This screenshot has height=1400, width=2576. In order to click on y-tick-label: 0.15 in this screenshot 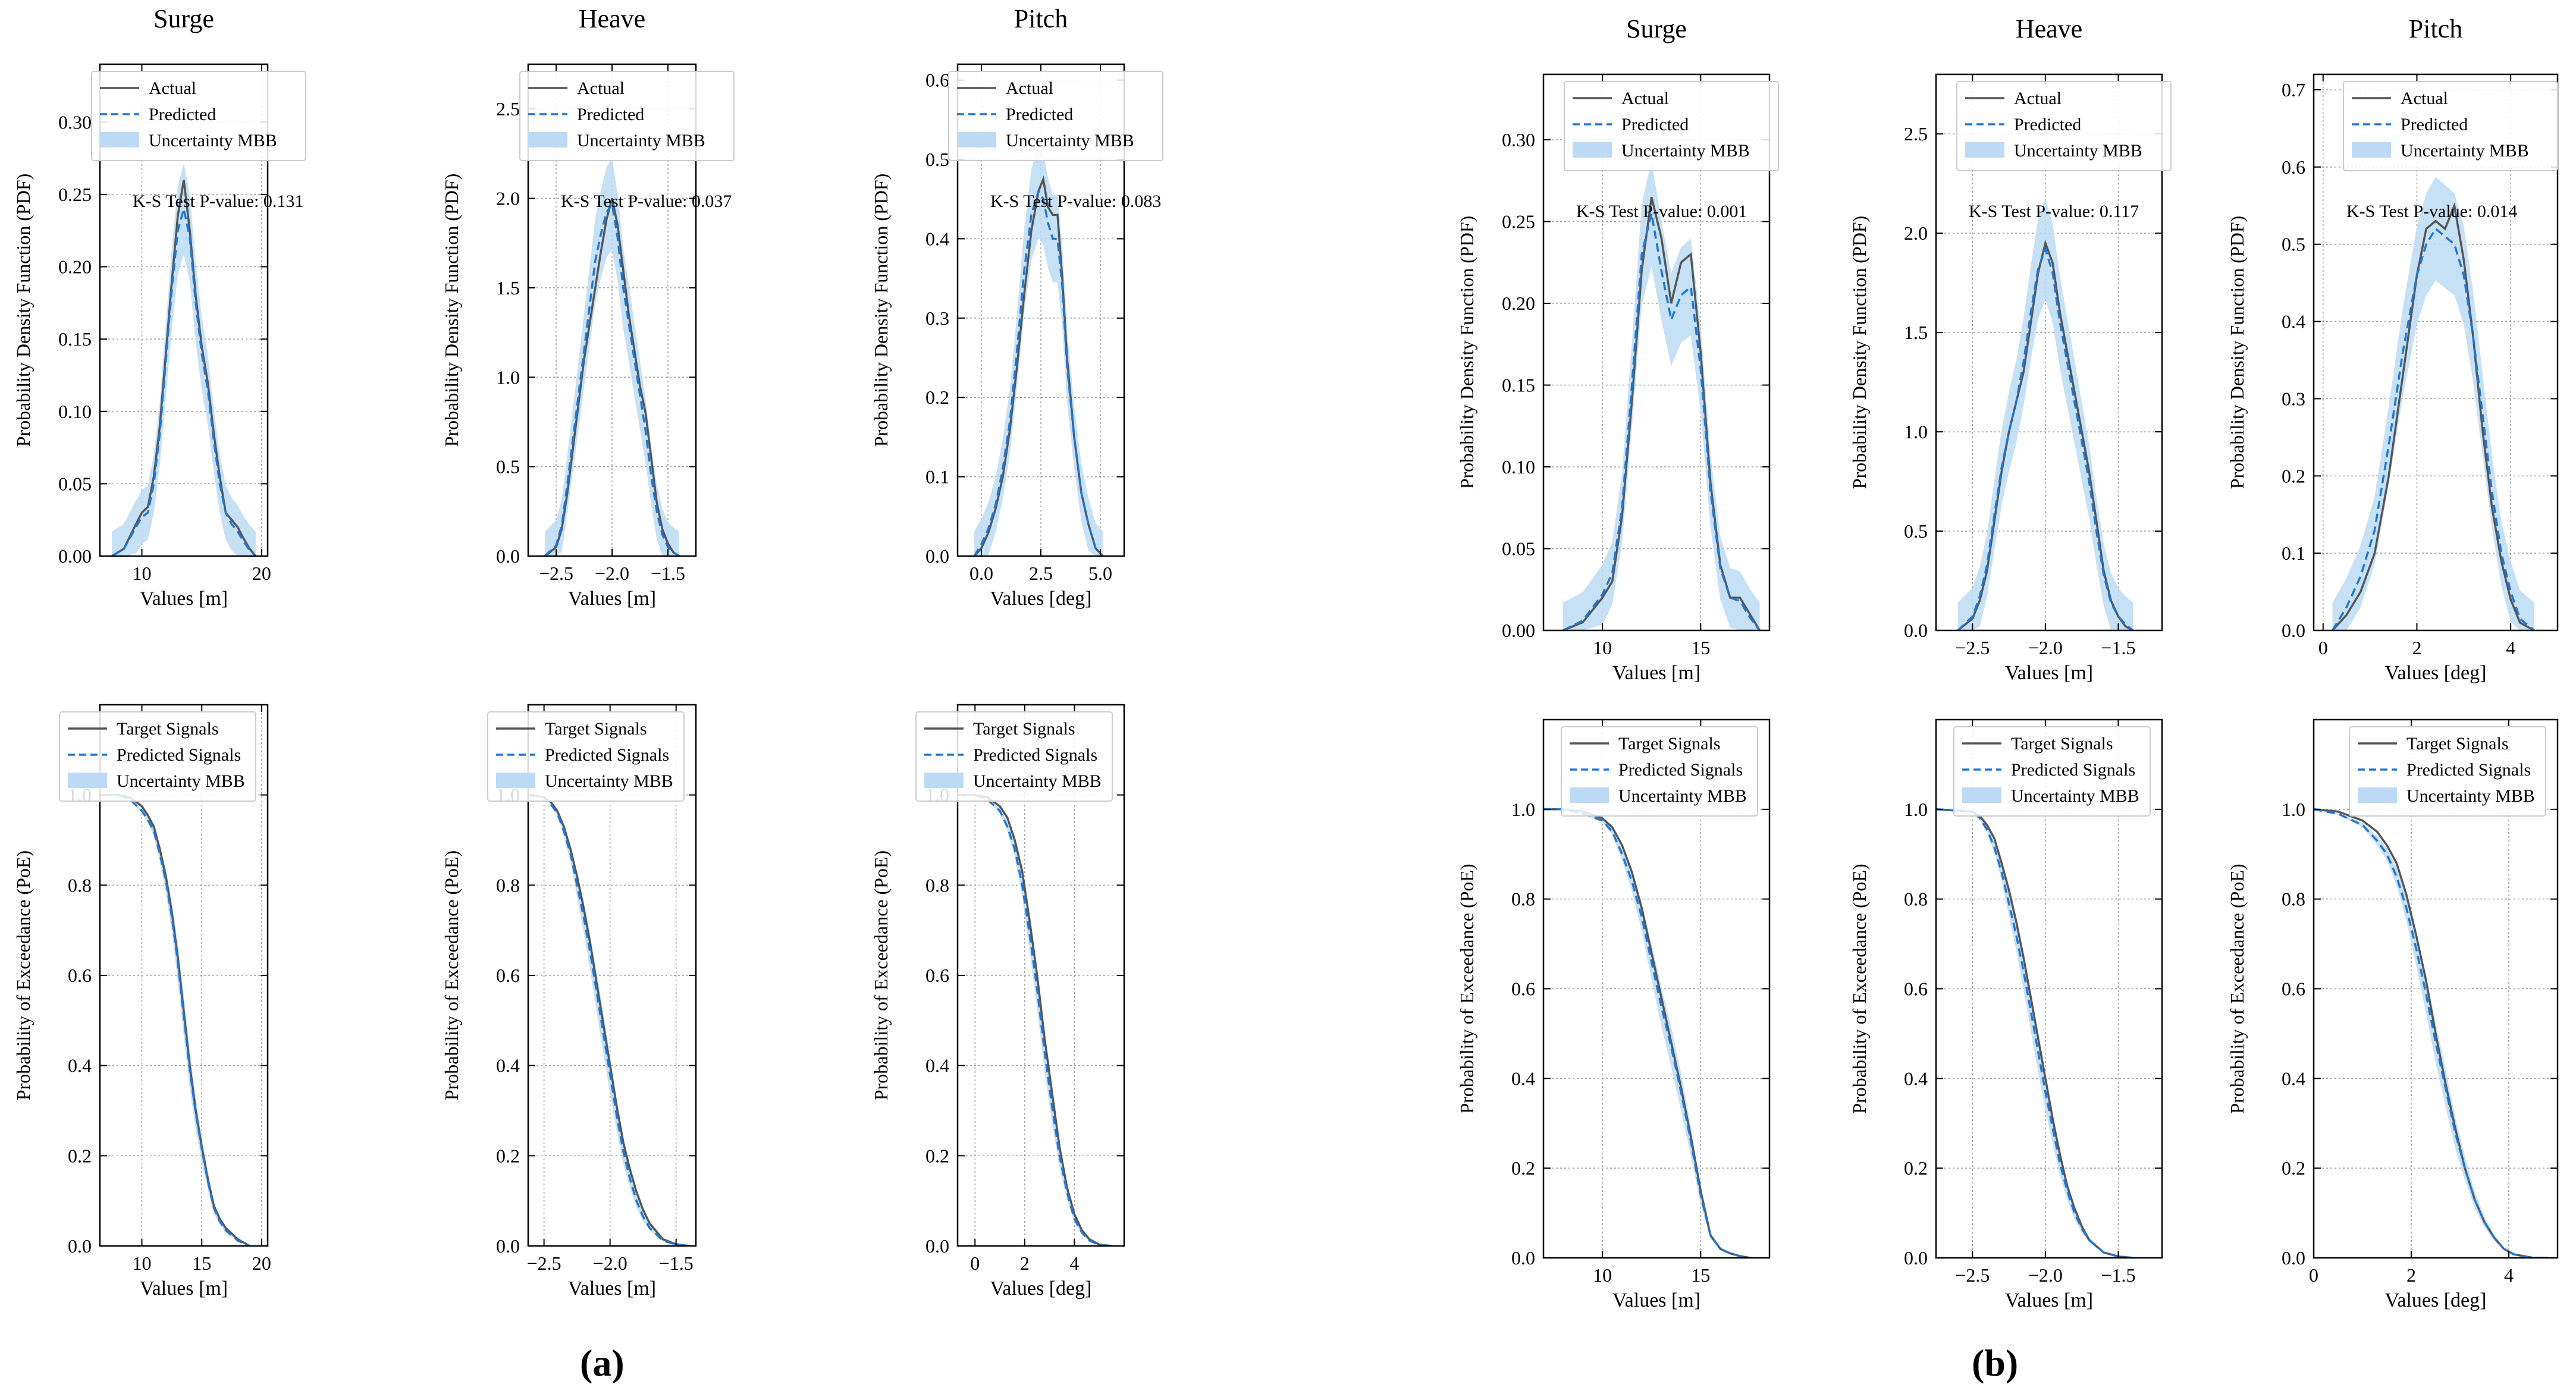, I will do `click(75, 339)`.